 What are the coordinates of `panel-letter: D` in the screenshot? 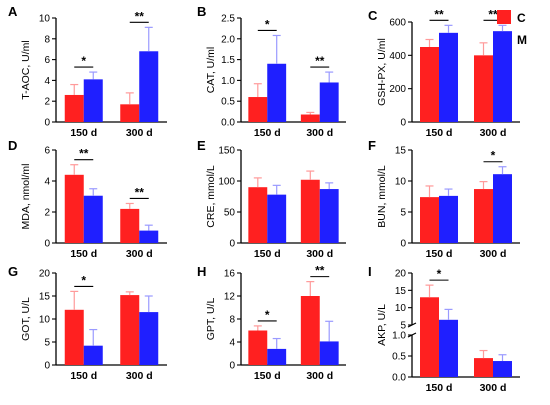 It's located at (12, 145).